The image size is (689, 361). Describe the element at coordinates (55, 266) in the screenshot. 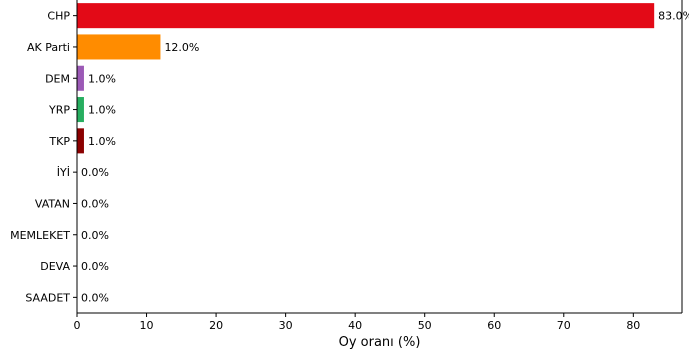

I see `y-tick-label: DEVA` at that location.